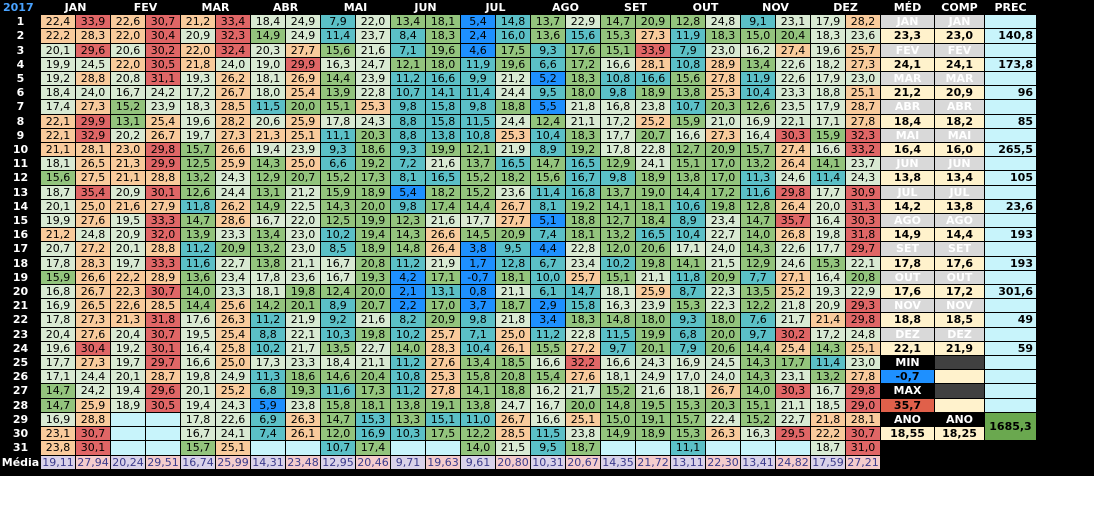 The height and width of the screenshot is (510, 1099). I want to click on day-label: 8, so click(20, 121).